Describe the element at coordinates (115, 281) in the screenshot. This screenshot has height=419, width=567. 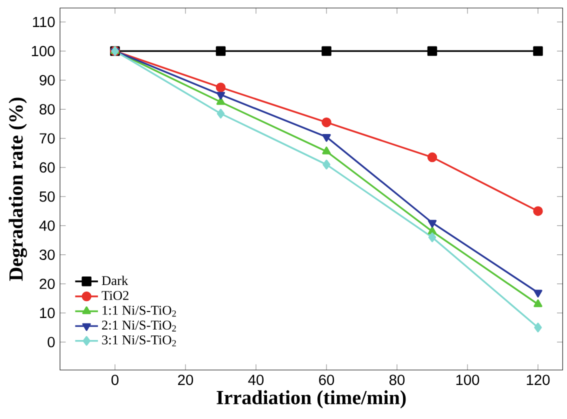
I see `legend-label: Dark` at that location.